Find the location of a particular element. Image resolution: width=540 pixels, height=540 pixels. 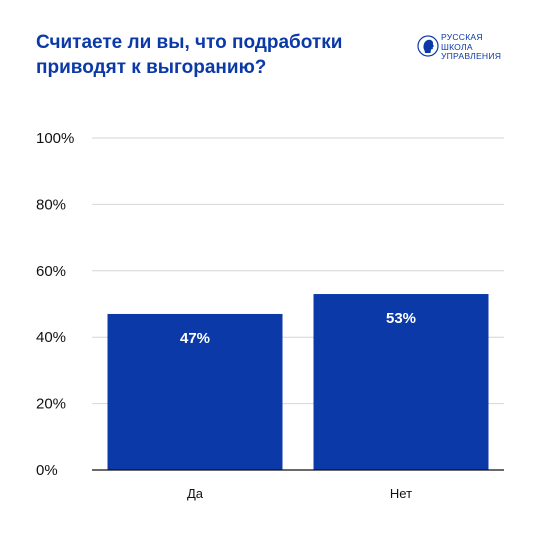

data-label: 53% is located at coordinates (401, 318).